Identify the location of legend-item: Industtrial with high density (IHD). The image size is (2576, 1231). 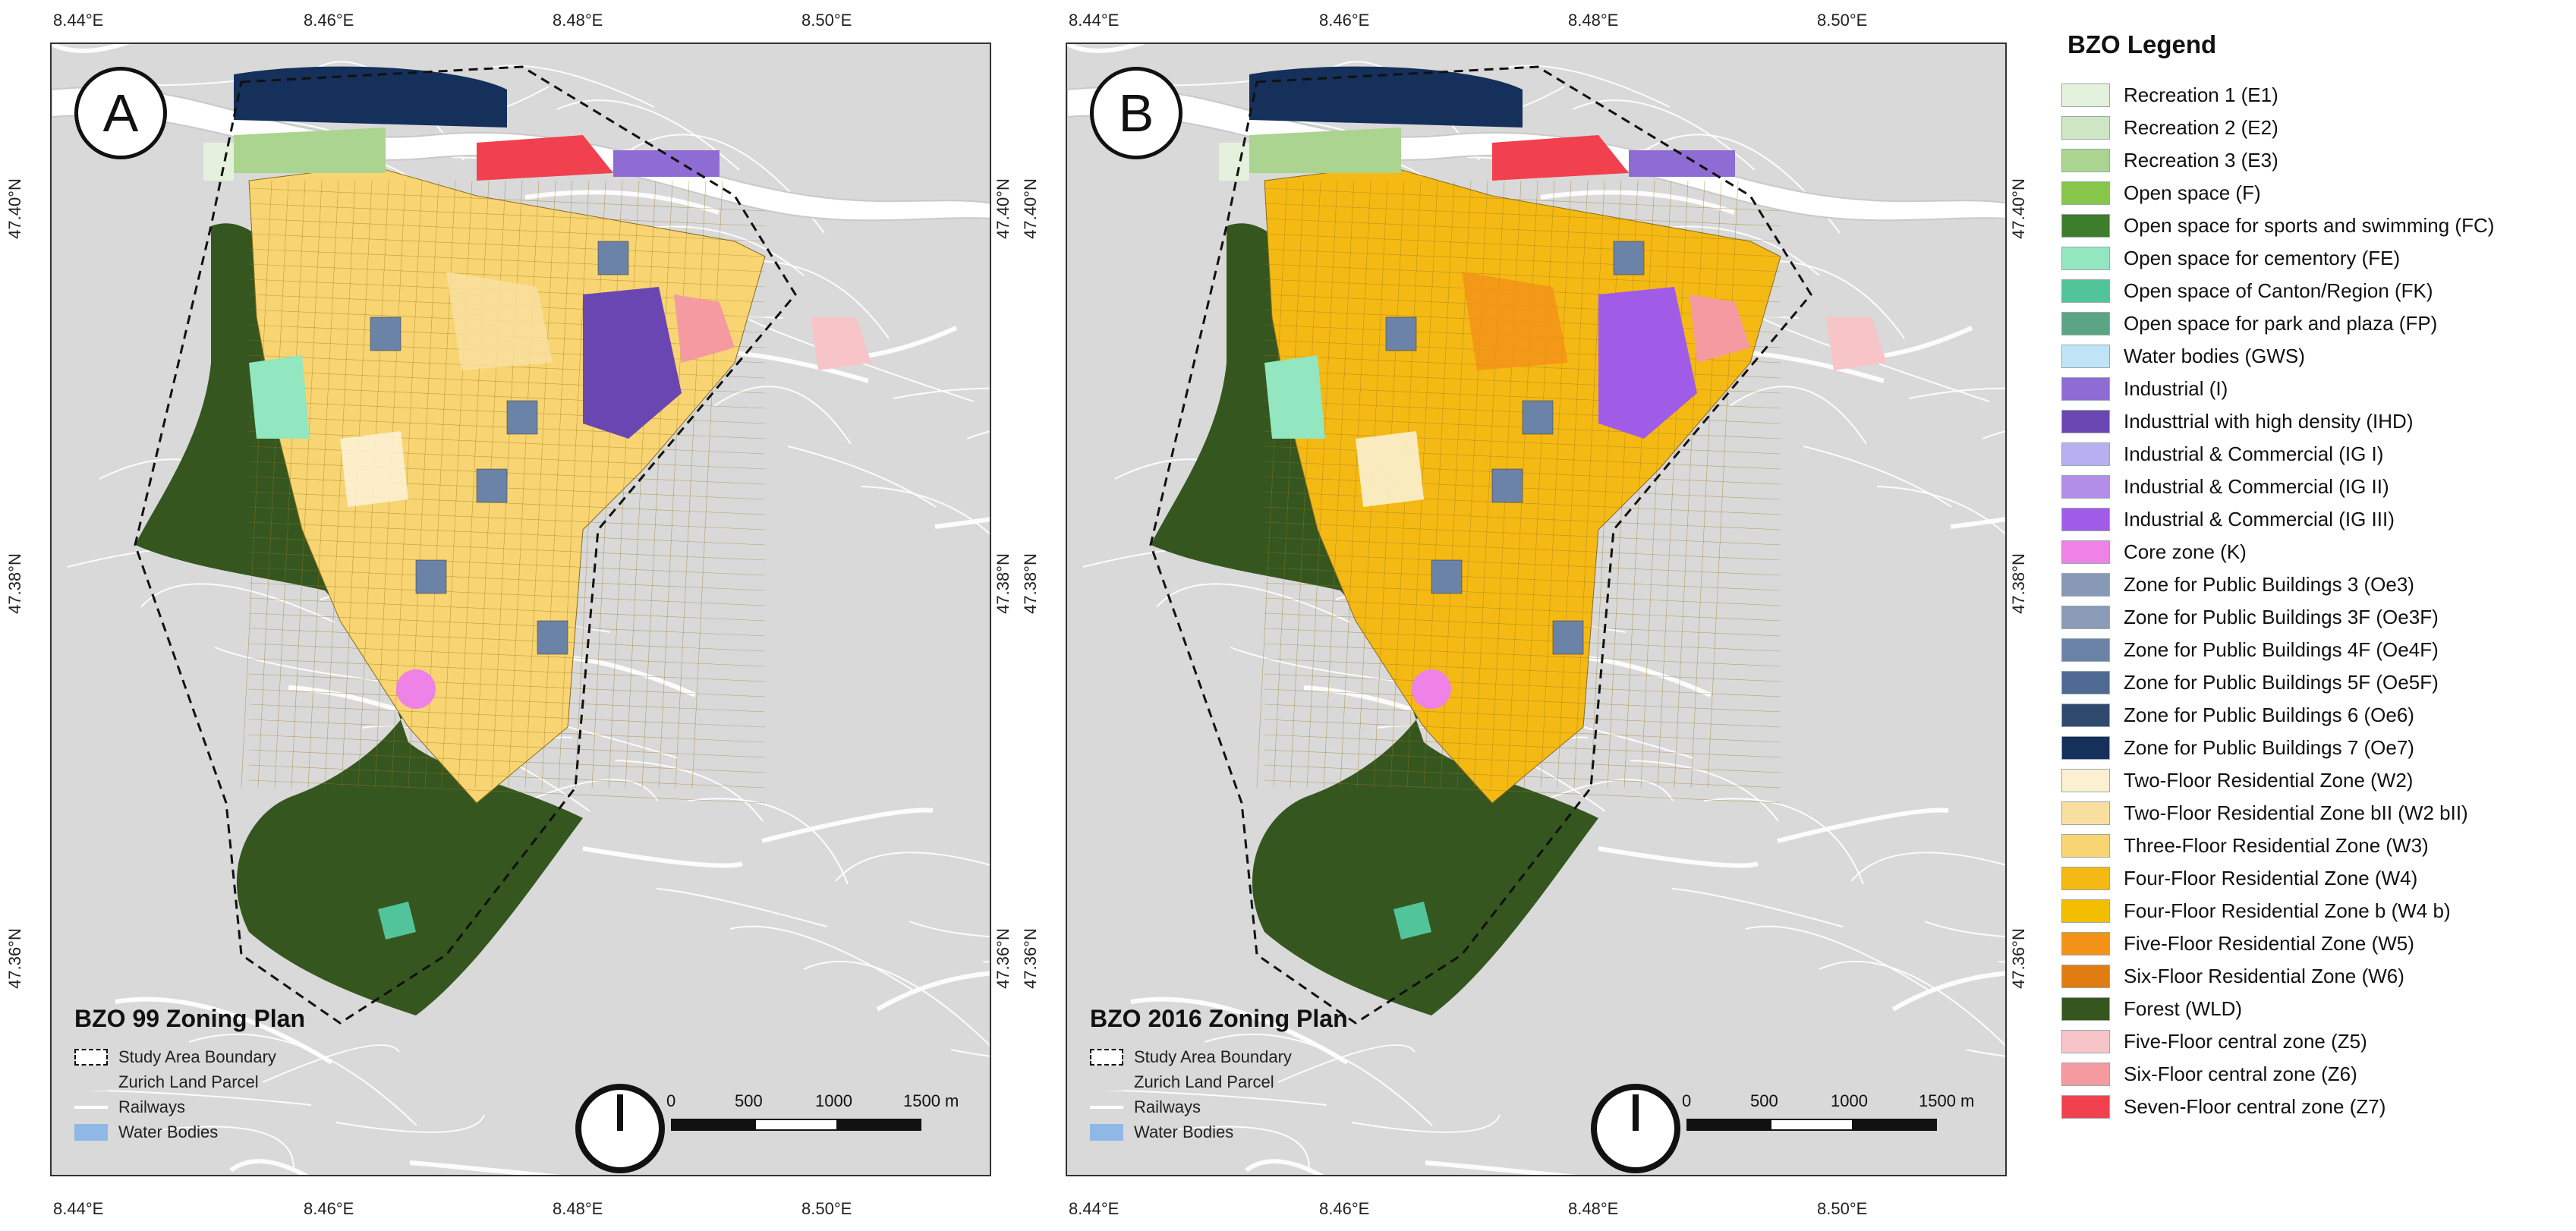
(2311, 421).